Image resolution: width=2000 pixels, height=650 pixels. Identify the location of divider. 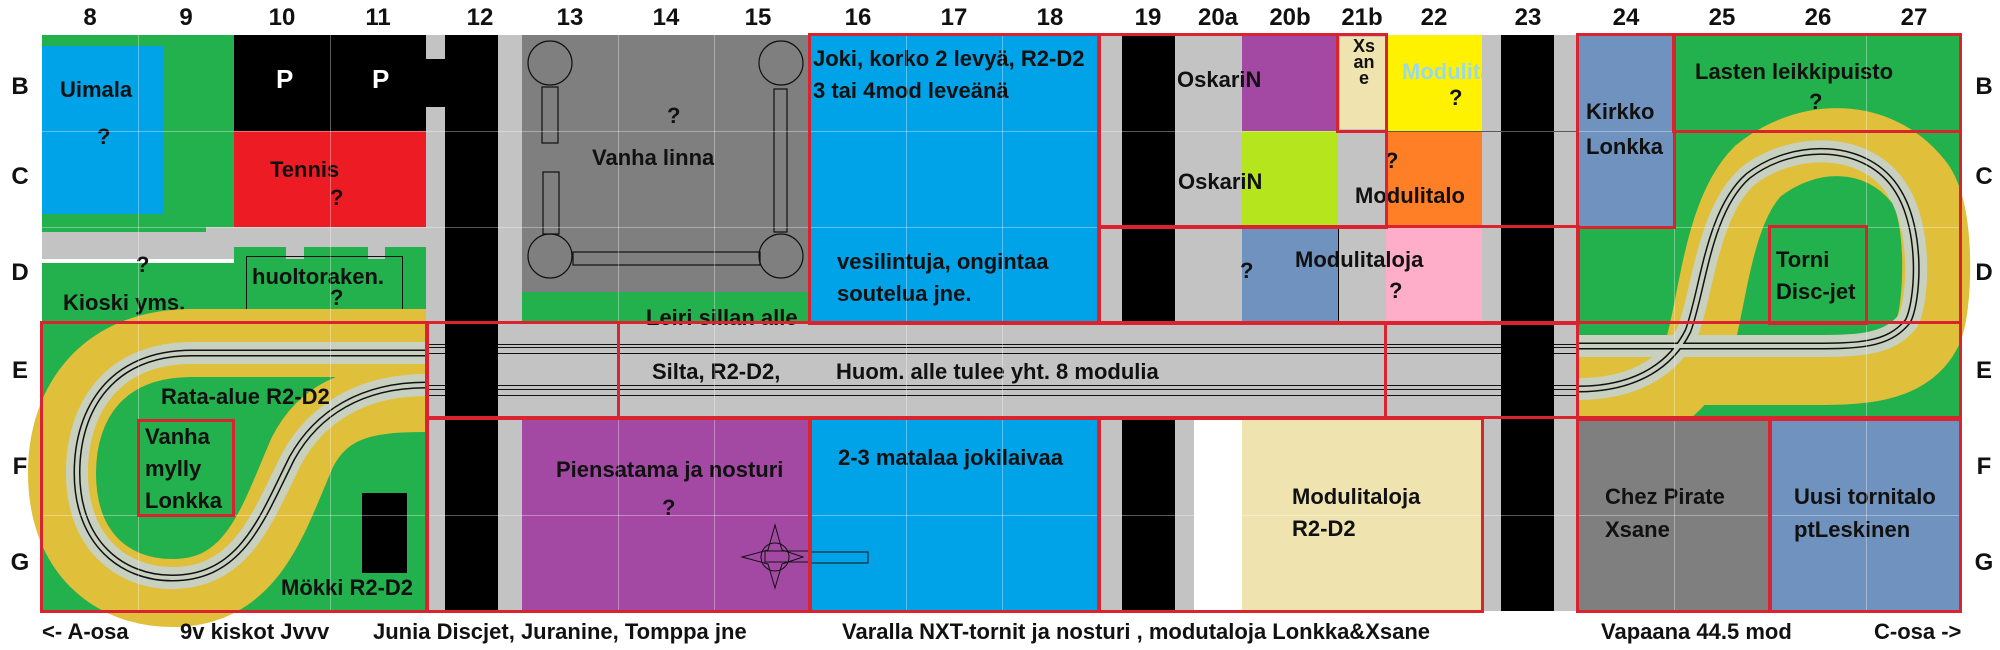
(1458, 131).